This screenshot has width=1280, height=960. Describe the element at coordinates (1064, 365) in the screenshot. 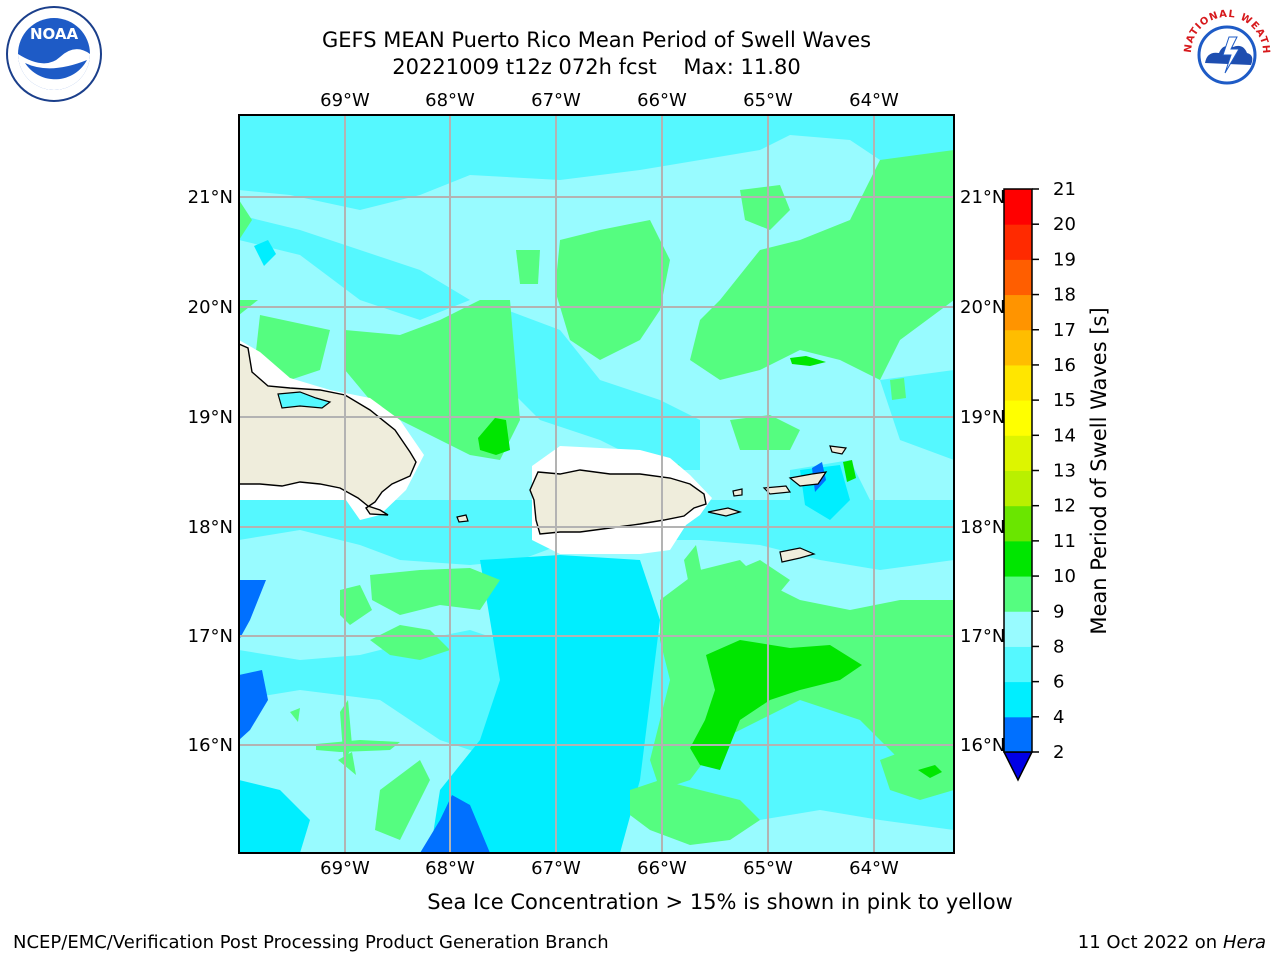

I see `colorbar-tick-label: 16` at that location.